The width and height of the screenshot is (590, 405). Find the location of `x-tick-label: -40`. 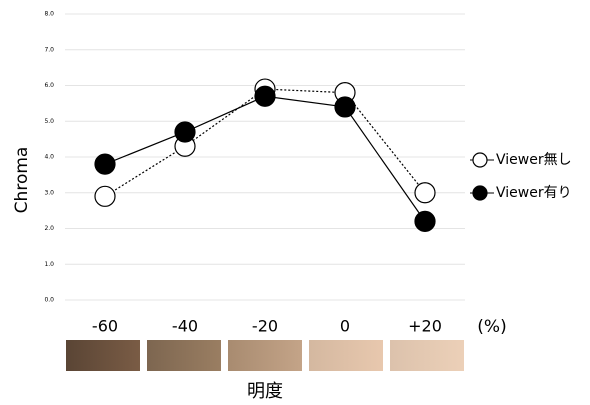

x-tick-label: -40 is located at coordinates (185, 326).